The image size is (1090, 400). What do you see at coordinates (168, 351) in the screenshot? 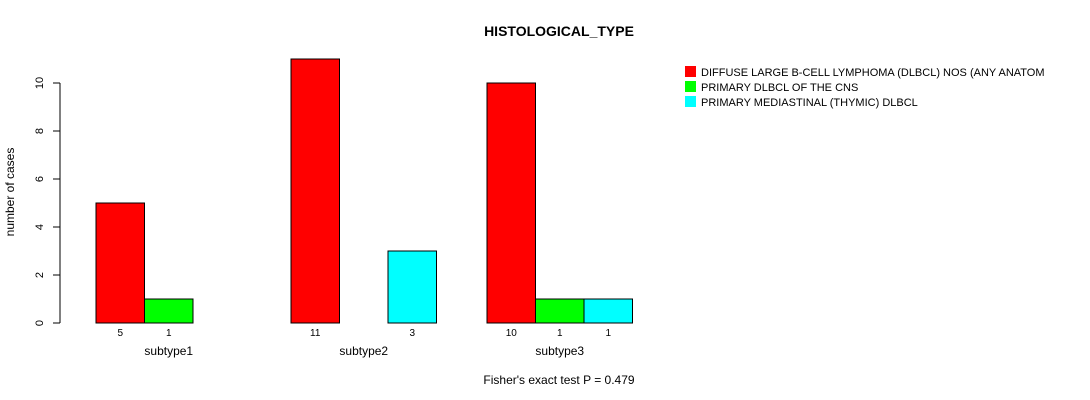
I see `category-label-subtype1: subtype1` at bounding box center [168, 351].